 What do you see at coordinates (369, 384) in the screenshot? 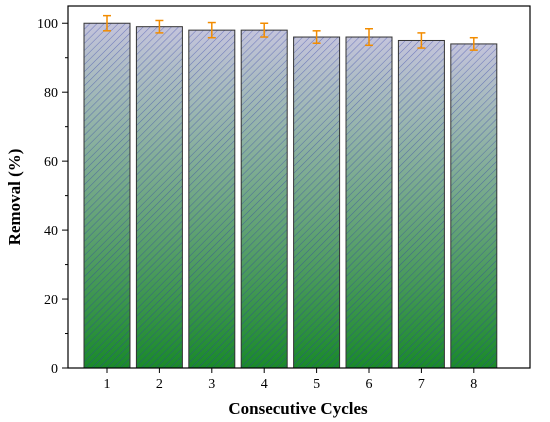
I see `x-tick-label-6: 6` at bounding box center [369, 384].